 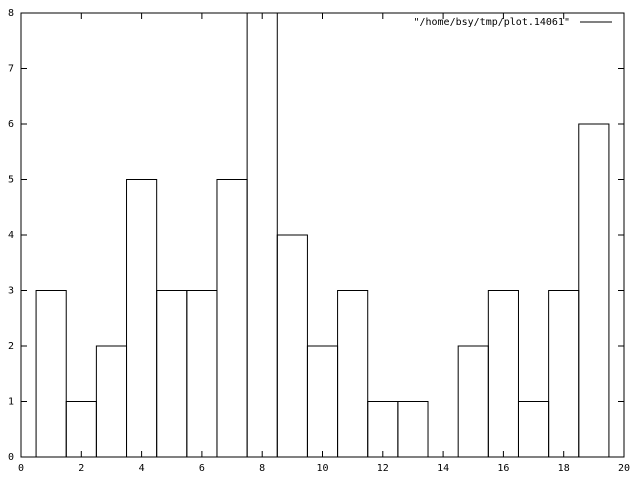 What do you see at coordinates (11, 457) in the screenshot?
I see `y-tick-label: 0` at bounding box center [11, 457].